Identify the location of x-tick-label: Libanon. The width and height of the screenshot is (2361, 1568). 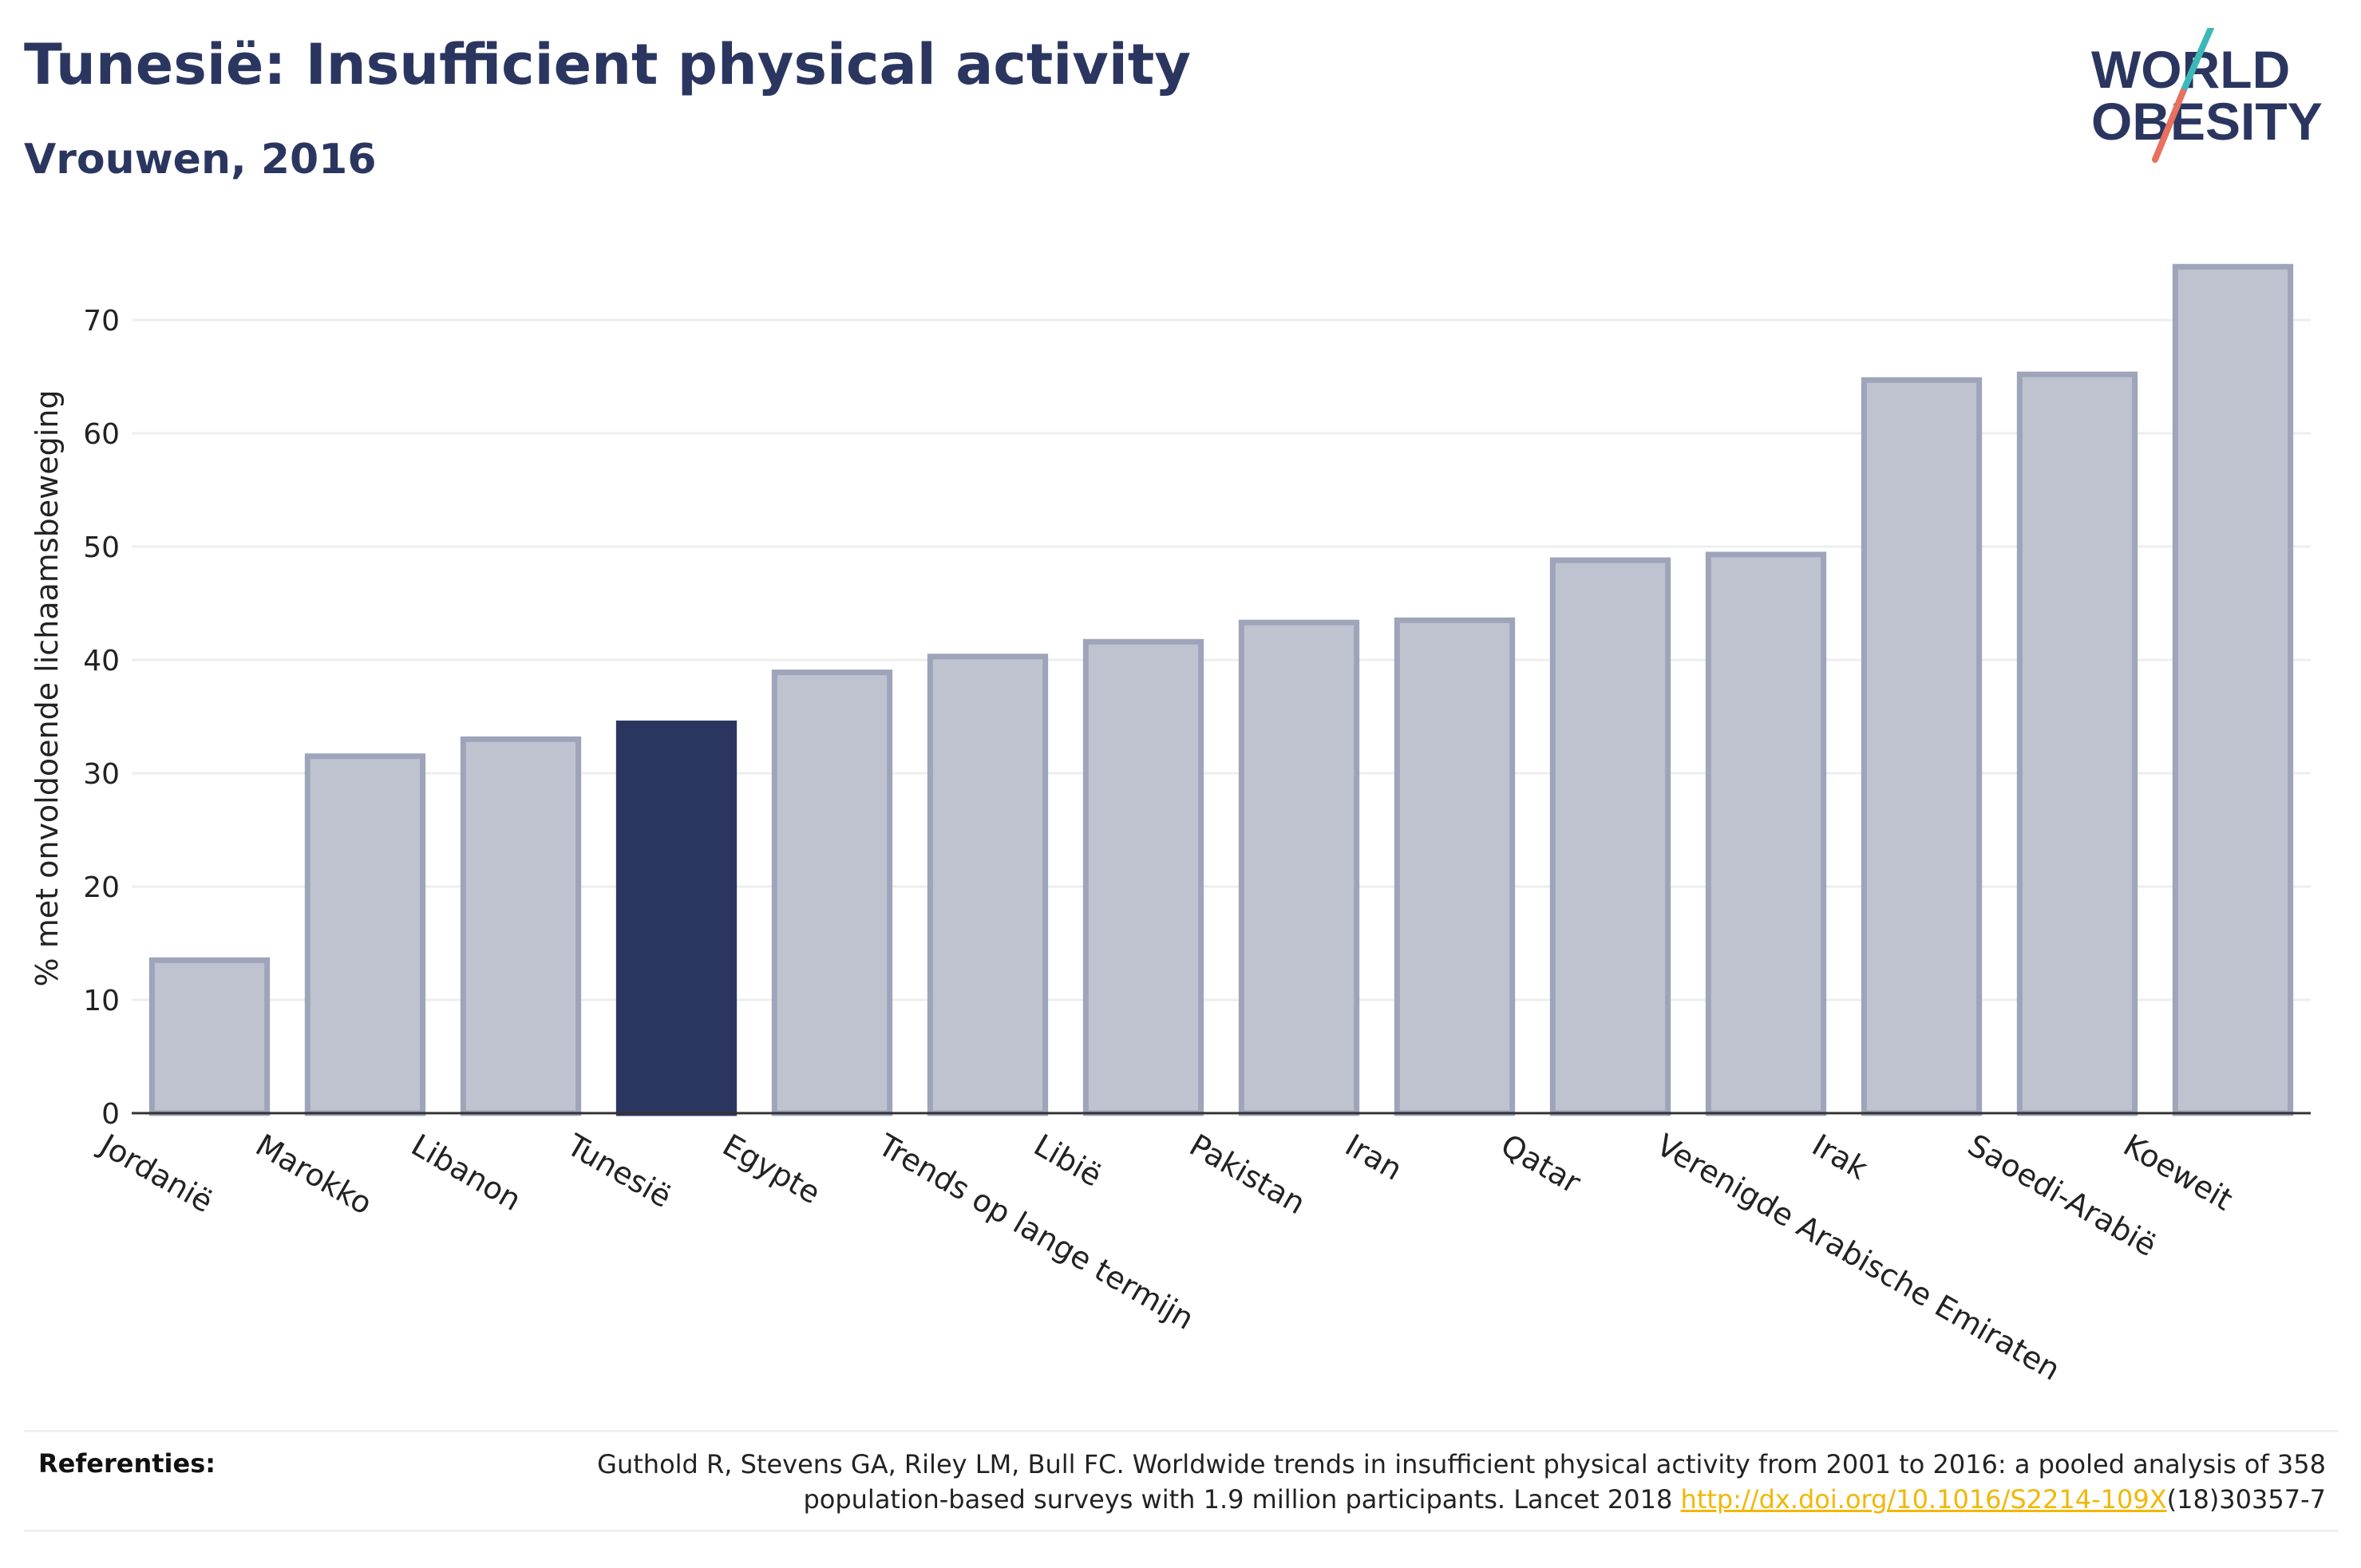
(466, 1173).